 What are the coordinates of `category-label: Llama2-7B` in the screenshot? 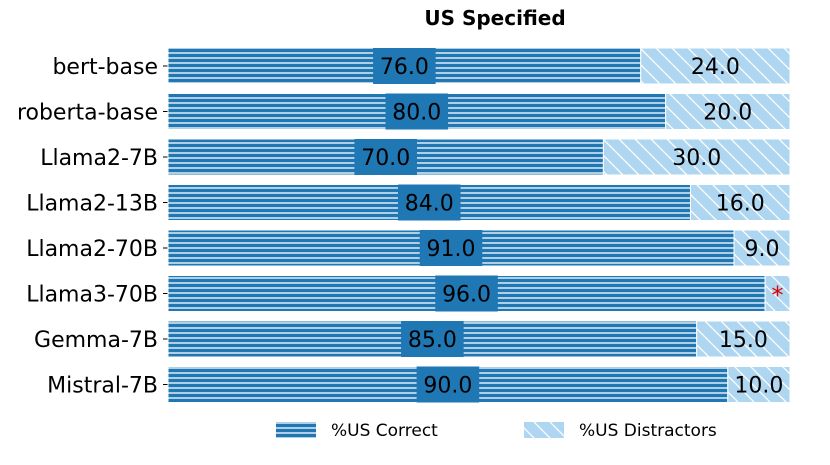 It's located at (99, 158).